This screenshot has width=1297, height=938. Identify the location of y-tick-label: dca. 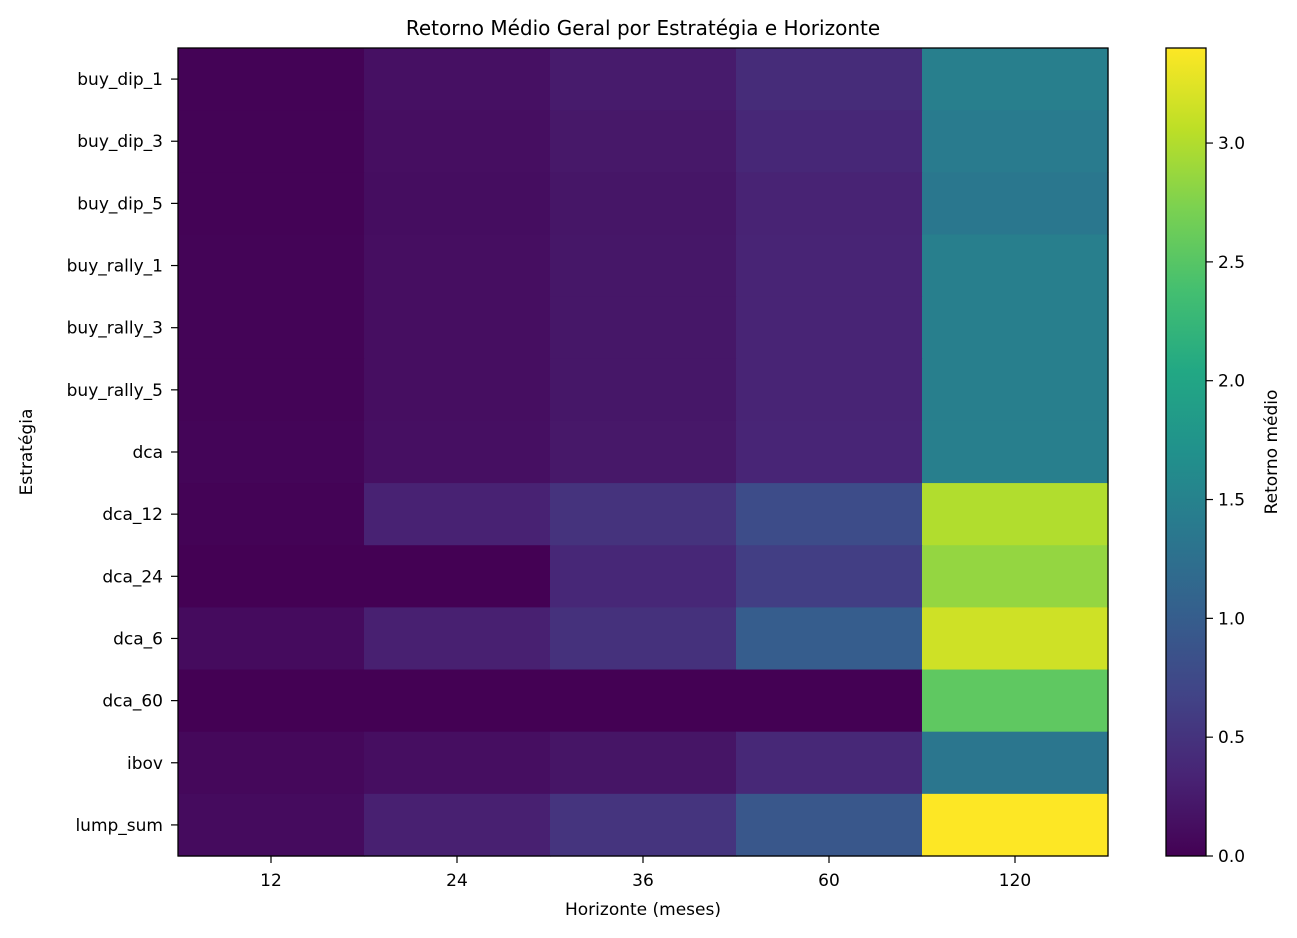
(147, 453).